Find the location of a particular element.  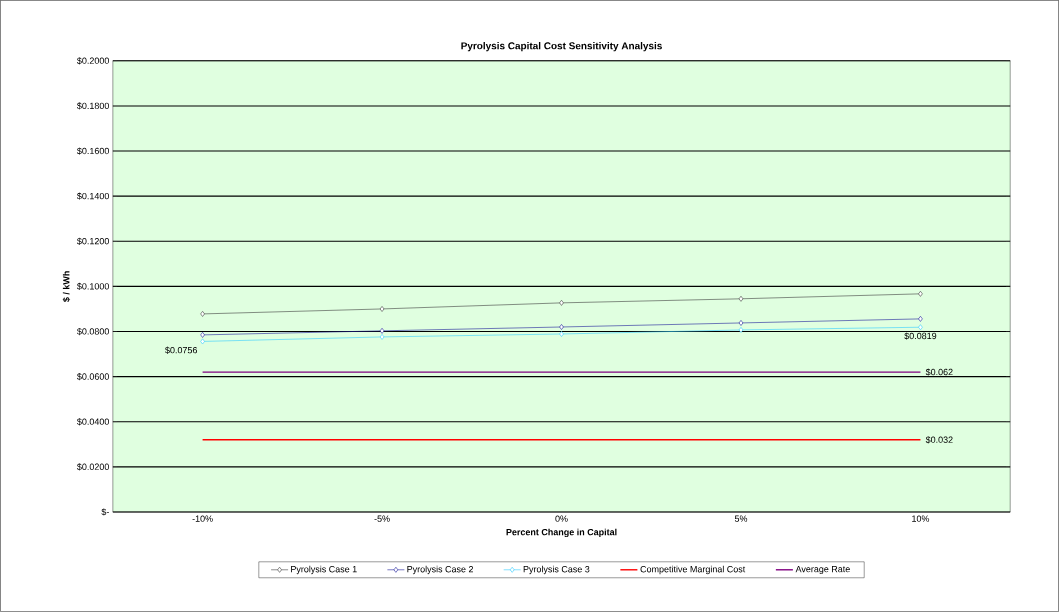

y-tick-label: $0.1000 is located at coordinates (93, 286).